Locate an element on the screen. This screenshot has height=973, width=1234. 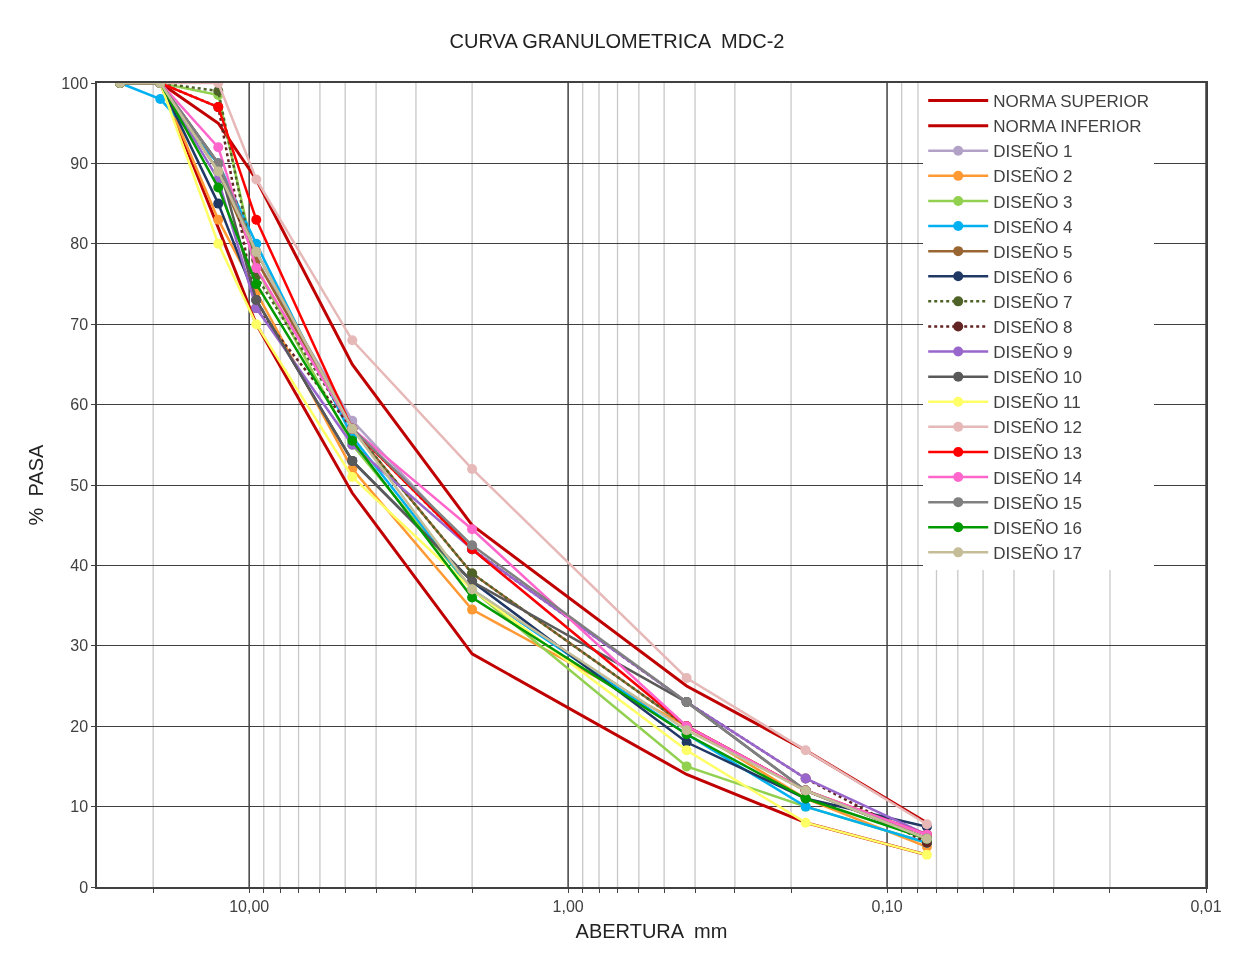
legend-label: DISEÑO 1 is located at coordinates (1033, 152).